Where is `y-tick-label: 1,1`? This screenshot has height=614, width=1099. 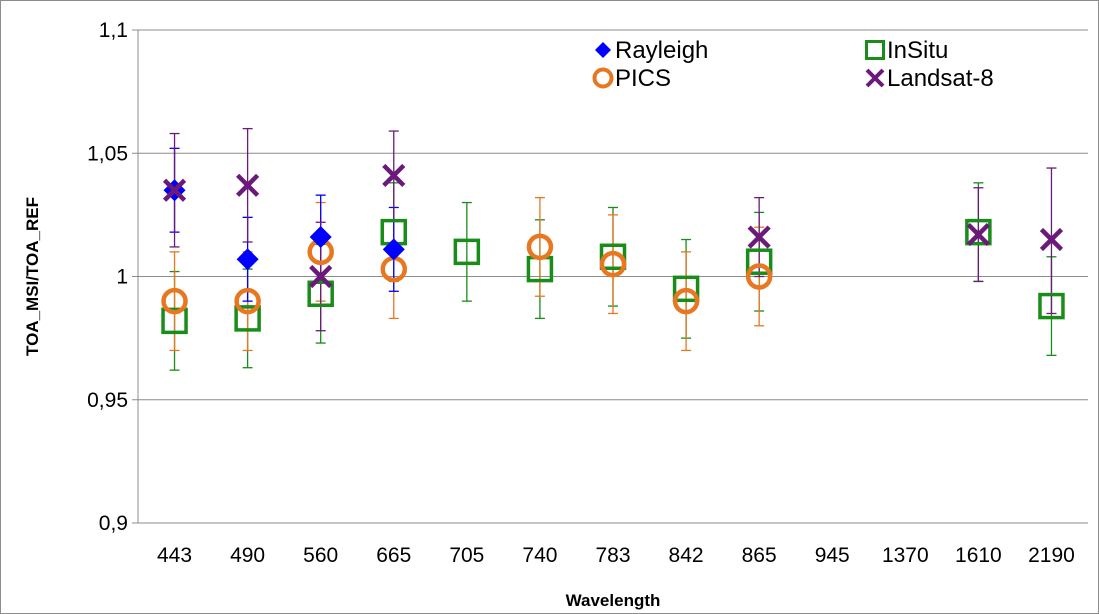 y-tick-label: 1,1 is located at coordinates (113, 30).